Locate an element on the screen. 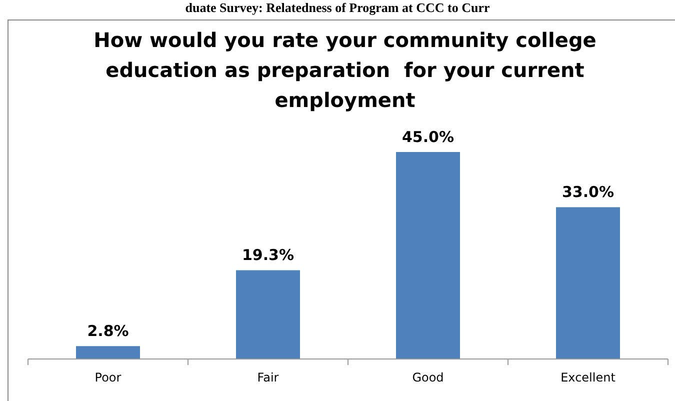  x-tick-label: Fair is located at coordinates (268, 377).